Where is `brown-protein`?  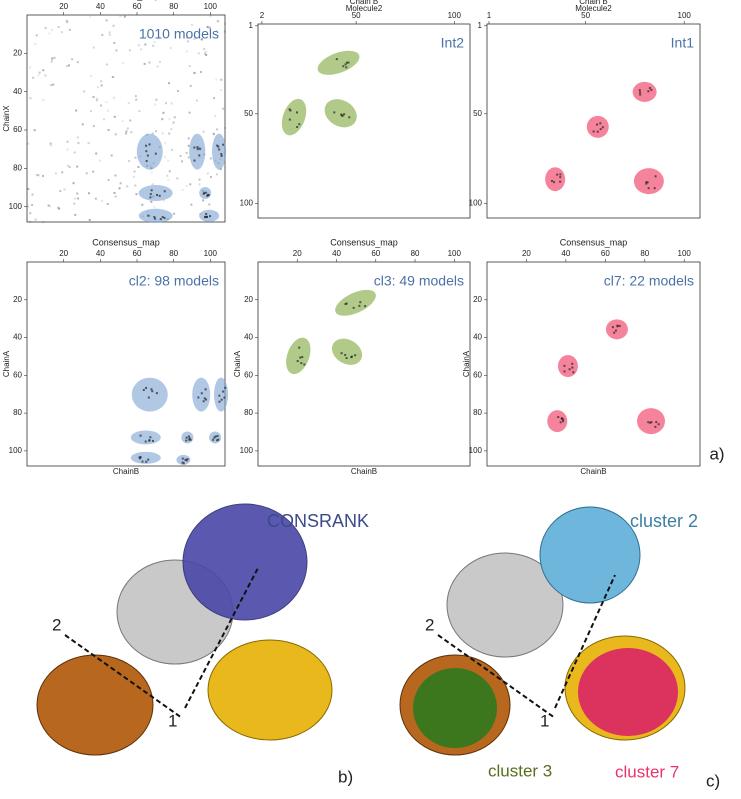 brown-protein is located at coordinates (95, 705).